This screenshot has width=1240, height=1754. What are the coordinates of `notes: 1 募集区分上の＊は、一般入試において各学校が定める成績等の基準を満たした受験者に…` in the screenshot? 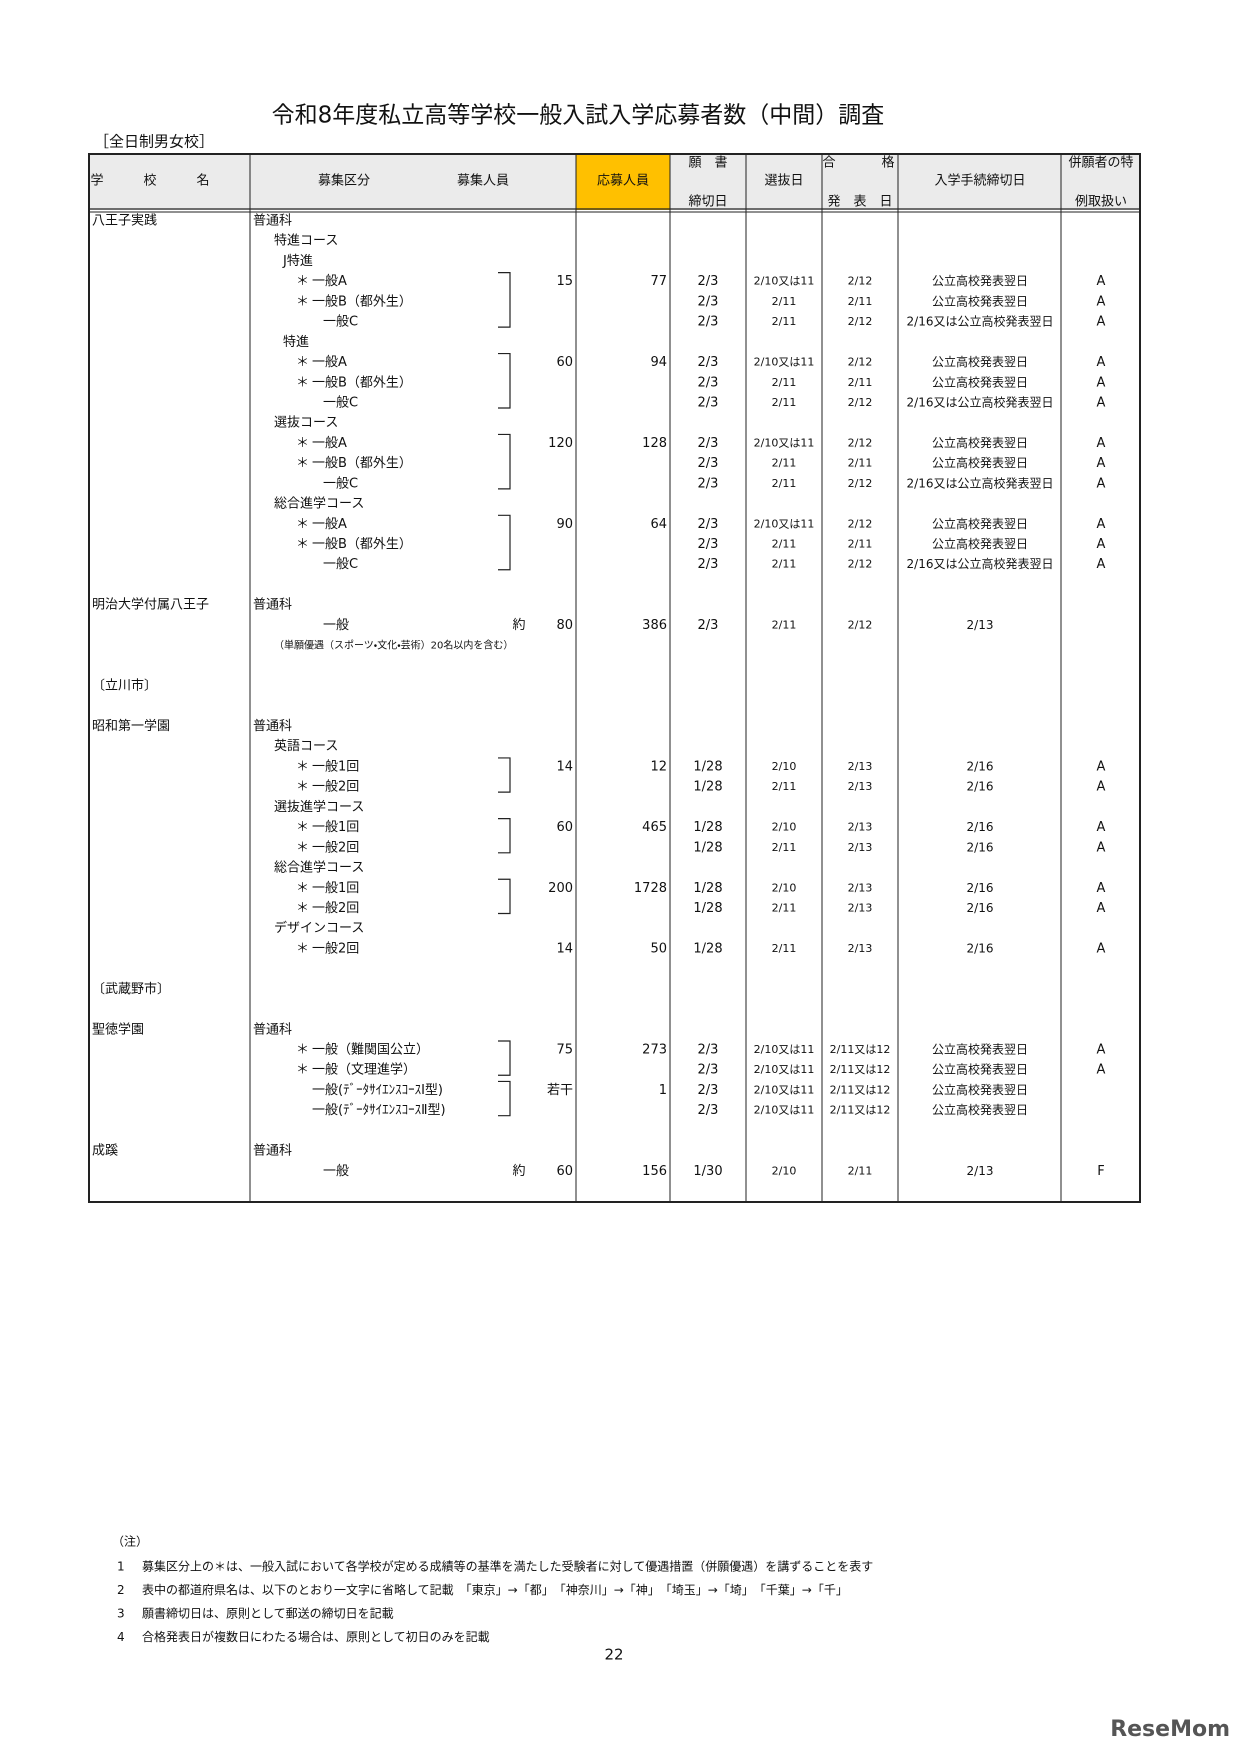 It's located at (495, 1602).